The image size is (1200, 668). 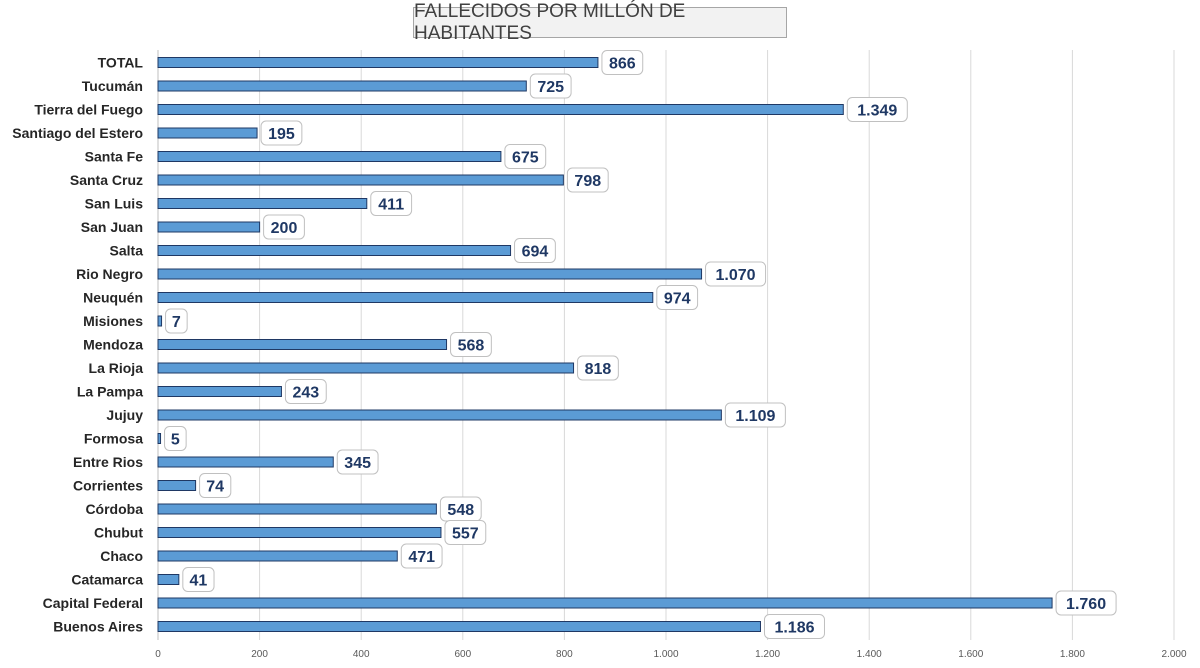 I want to click on category-label: Córdoba, so click(x=114, y=509).